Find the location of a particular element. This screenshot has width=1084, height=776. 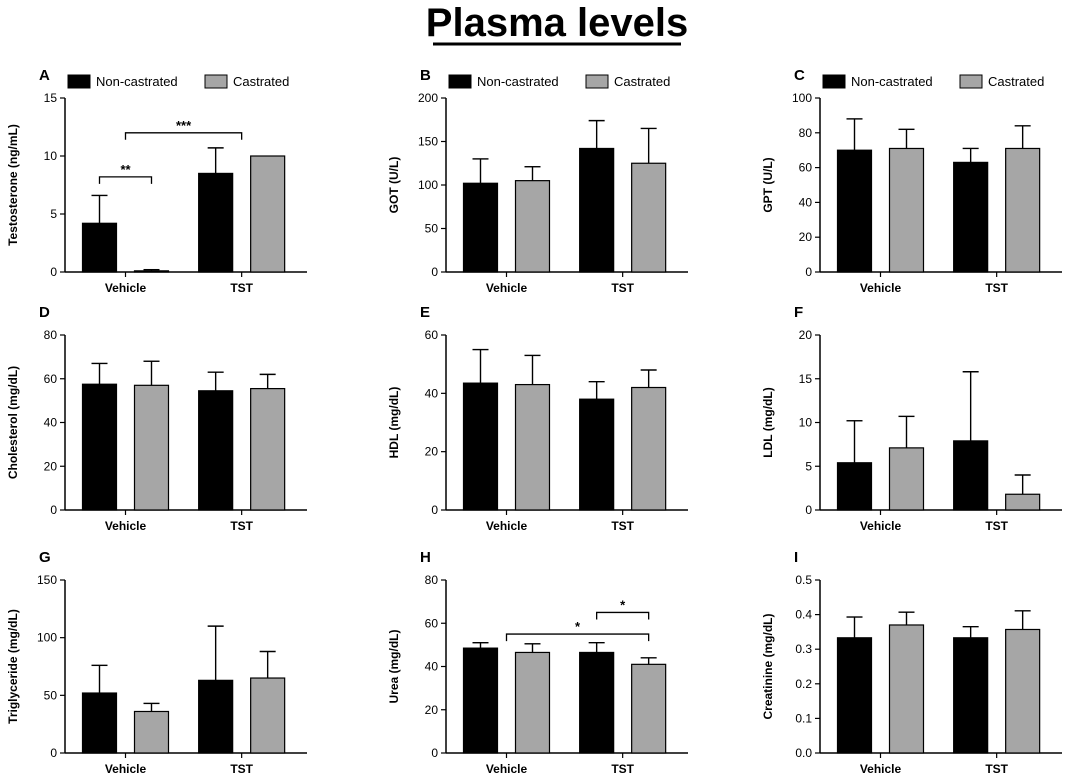

y-tick-label: 0.3 is located at coordinates (803, 649).